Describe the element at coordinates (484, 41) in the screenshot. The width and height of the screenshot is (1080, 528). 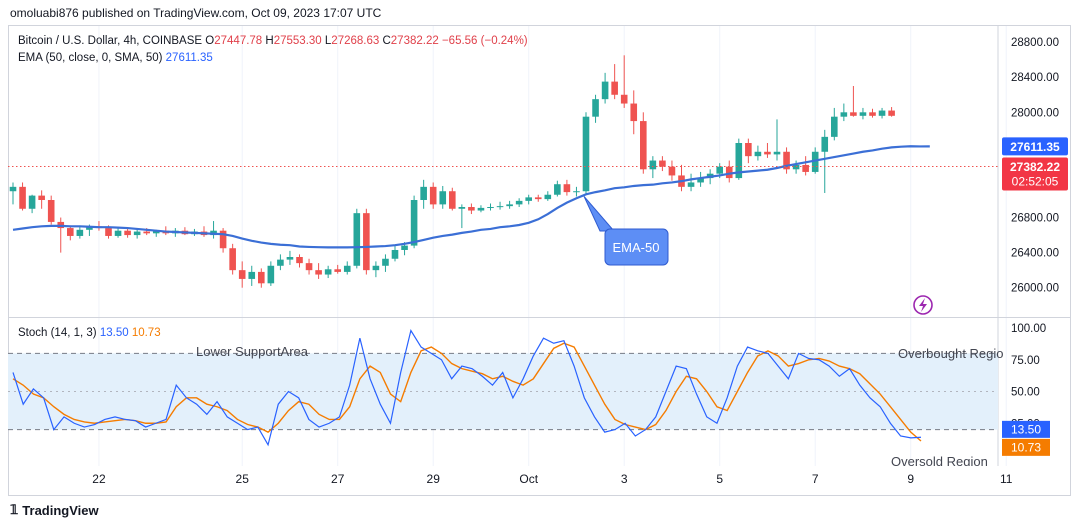
I see `change-value: −65.56 (−0.24%)` at that location.